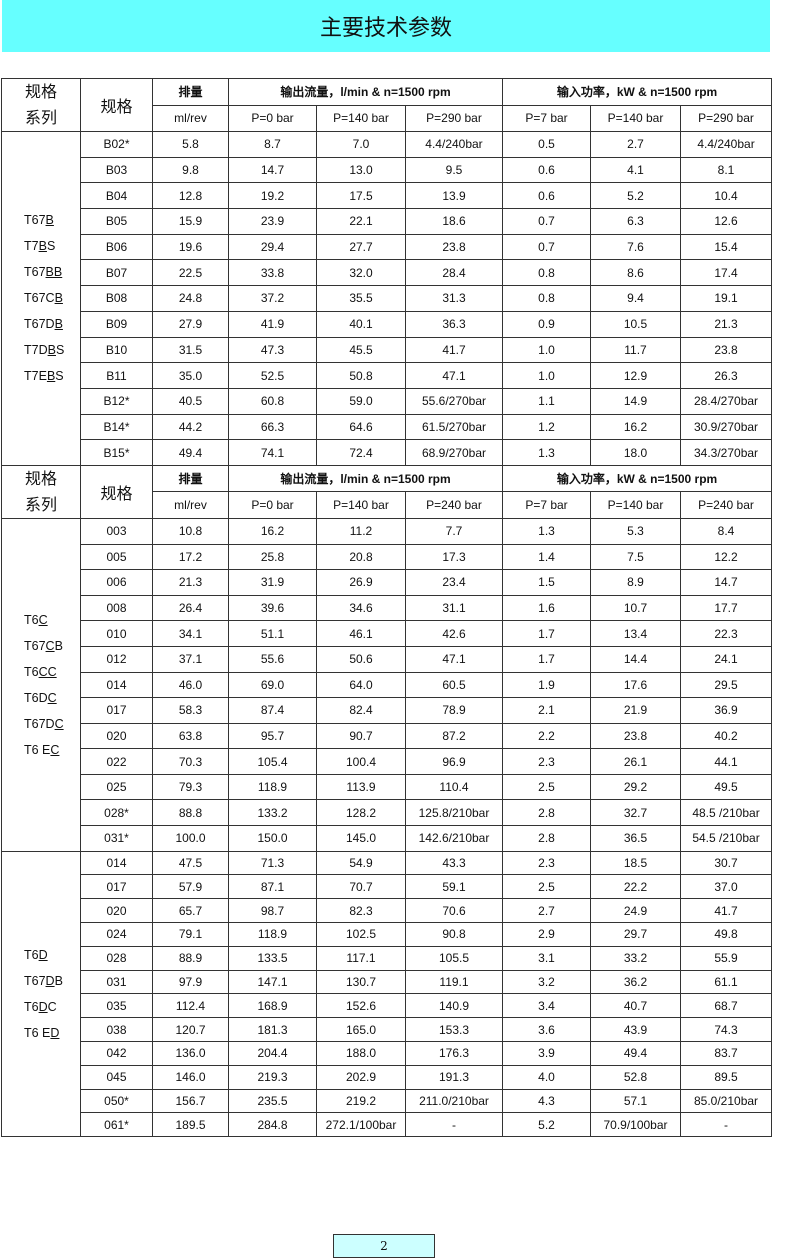  Describe the element at coordinates (190, 787) in the screenshot. I see `value-cell: 79.3` at that location.